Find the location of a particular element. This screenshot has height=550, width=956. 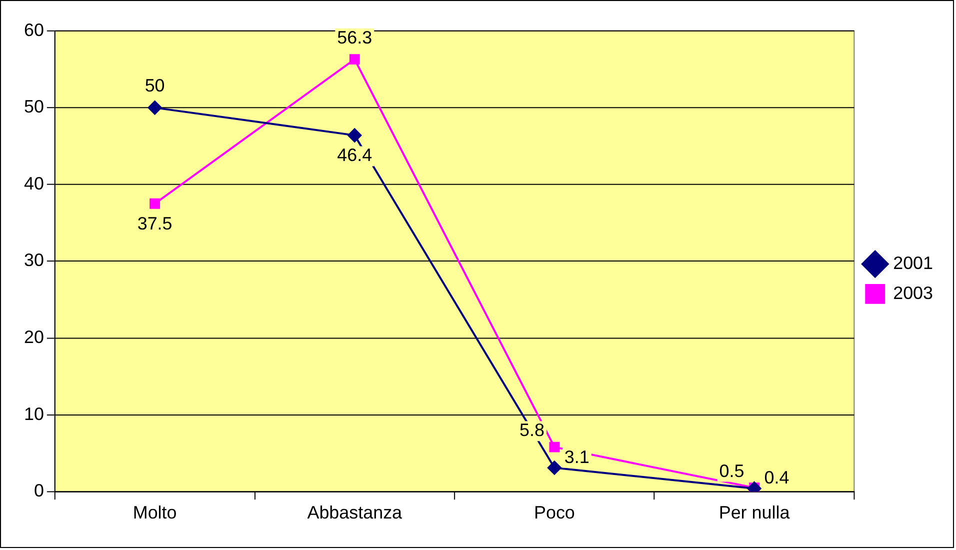

data-label: 0.5 is located at coordinates (731, 470).